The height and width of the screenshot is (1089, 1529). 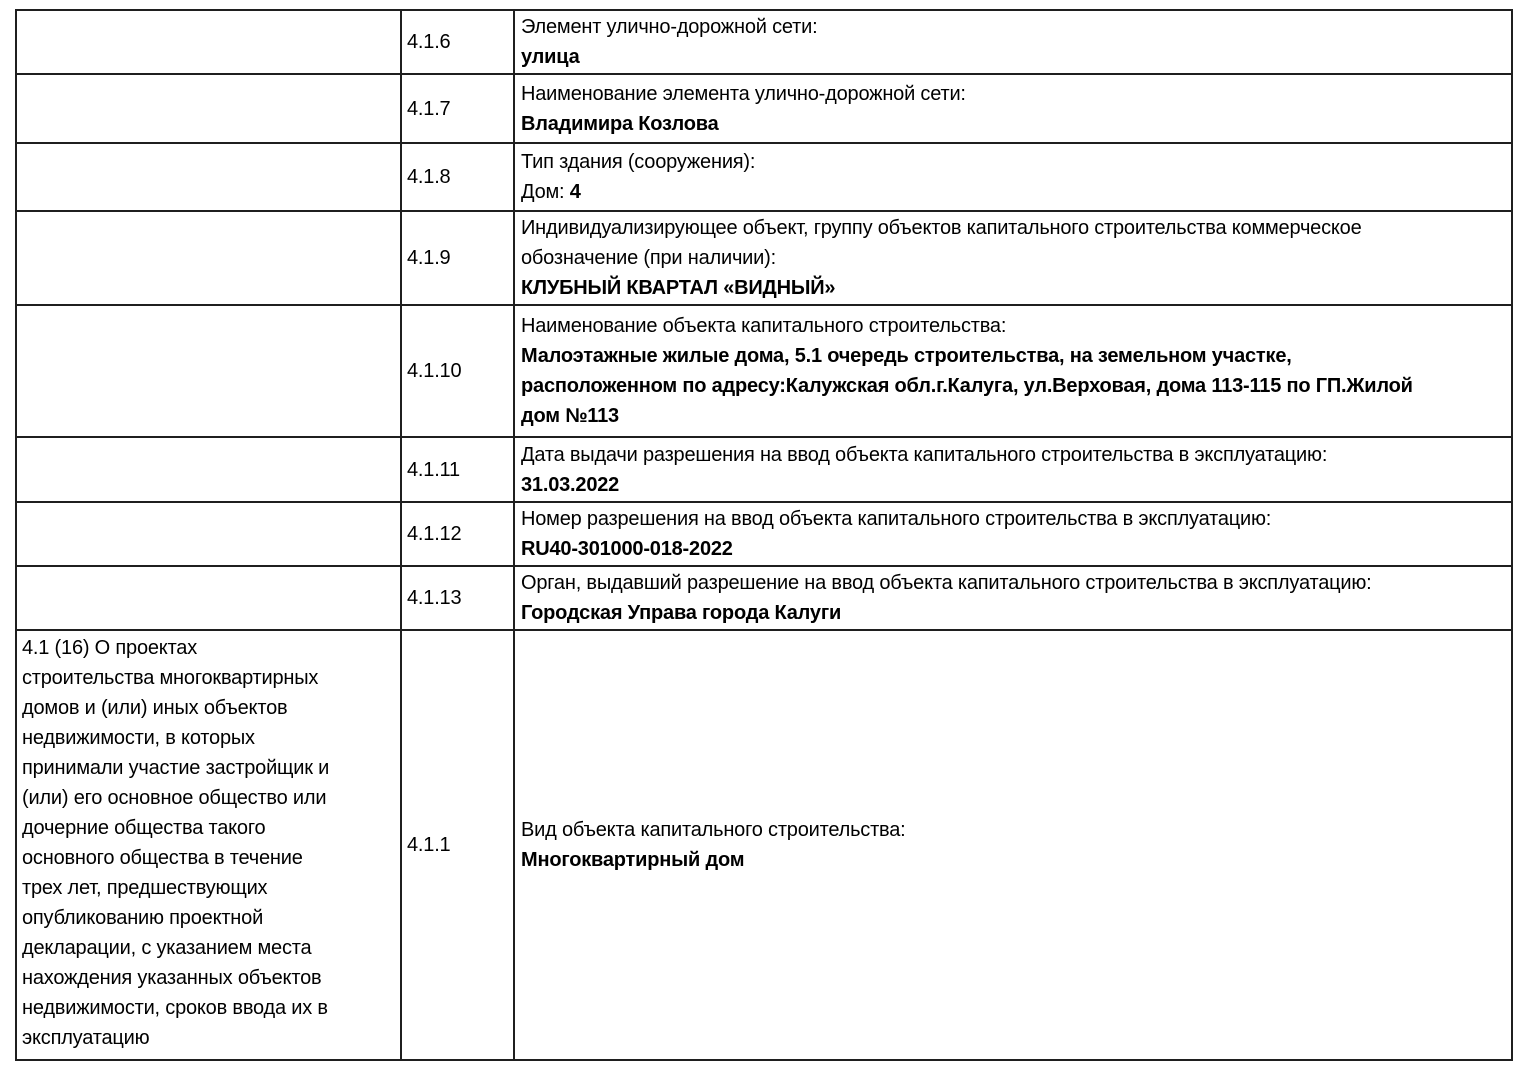 I want to click on field-value-bold: Владимира Козлова, so click(x=620, y=123).